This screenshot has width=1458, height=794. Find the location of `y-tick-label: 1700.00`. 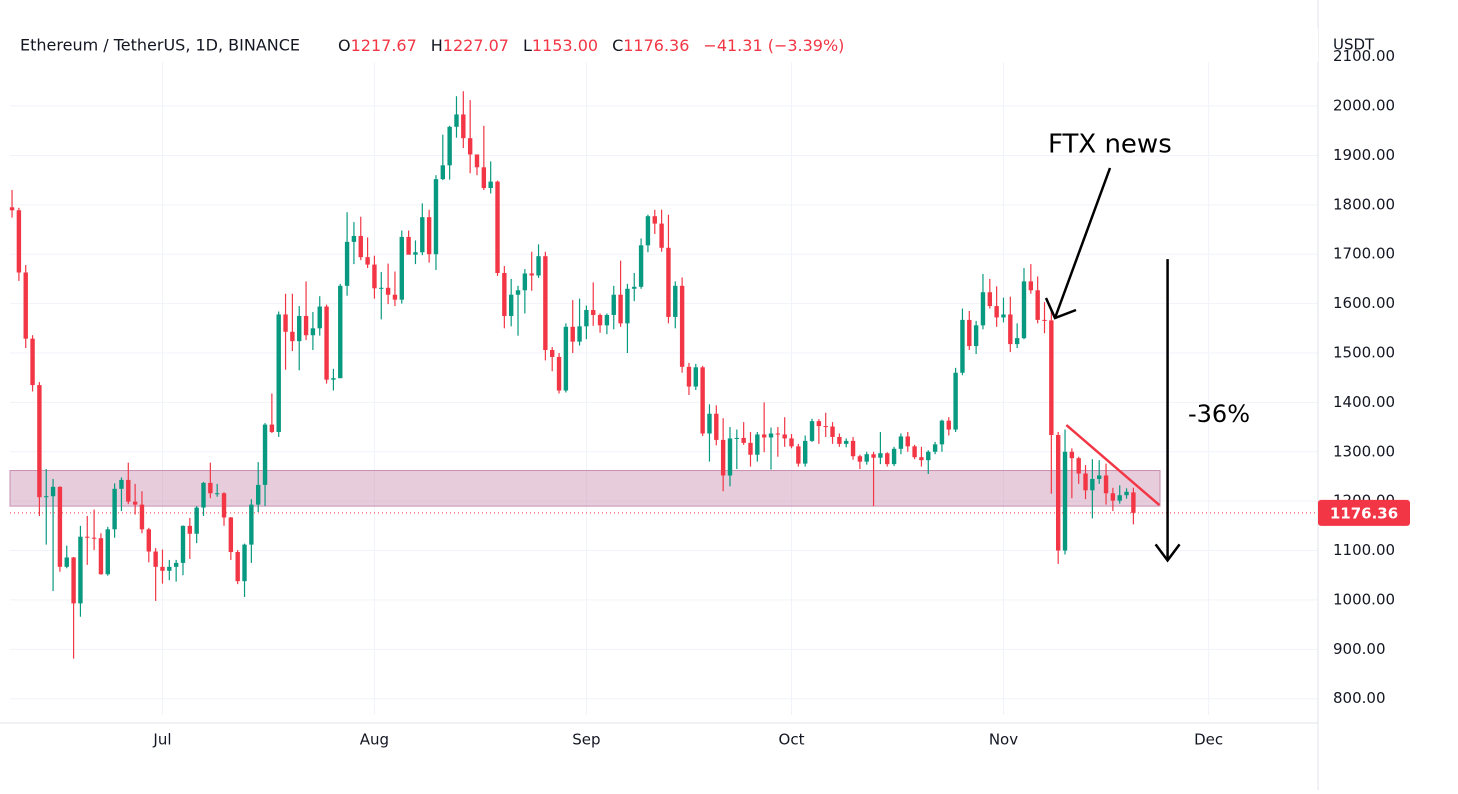

y-tick-label: 1700.00 is located at coordinates (1364, 254).